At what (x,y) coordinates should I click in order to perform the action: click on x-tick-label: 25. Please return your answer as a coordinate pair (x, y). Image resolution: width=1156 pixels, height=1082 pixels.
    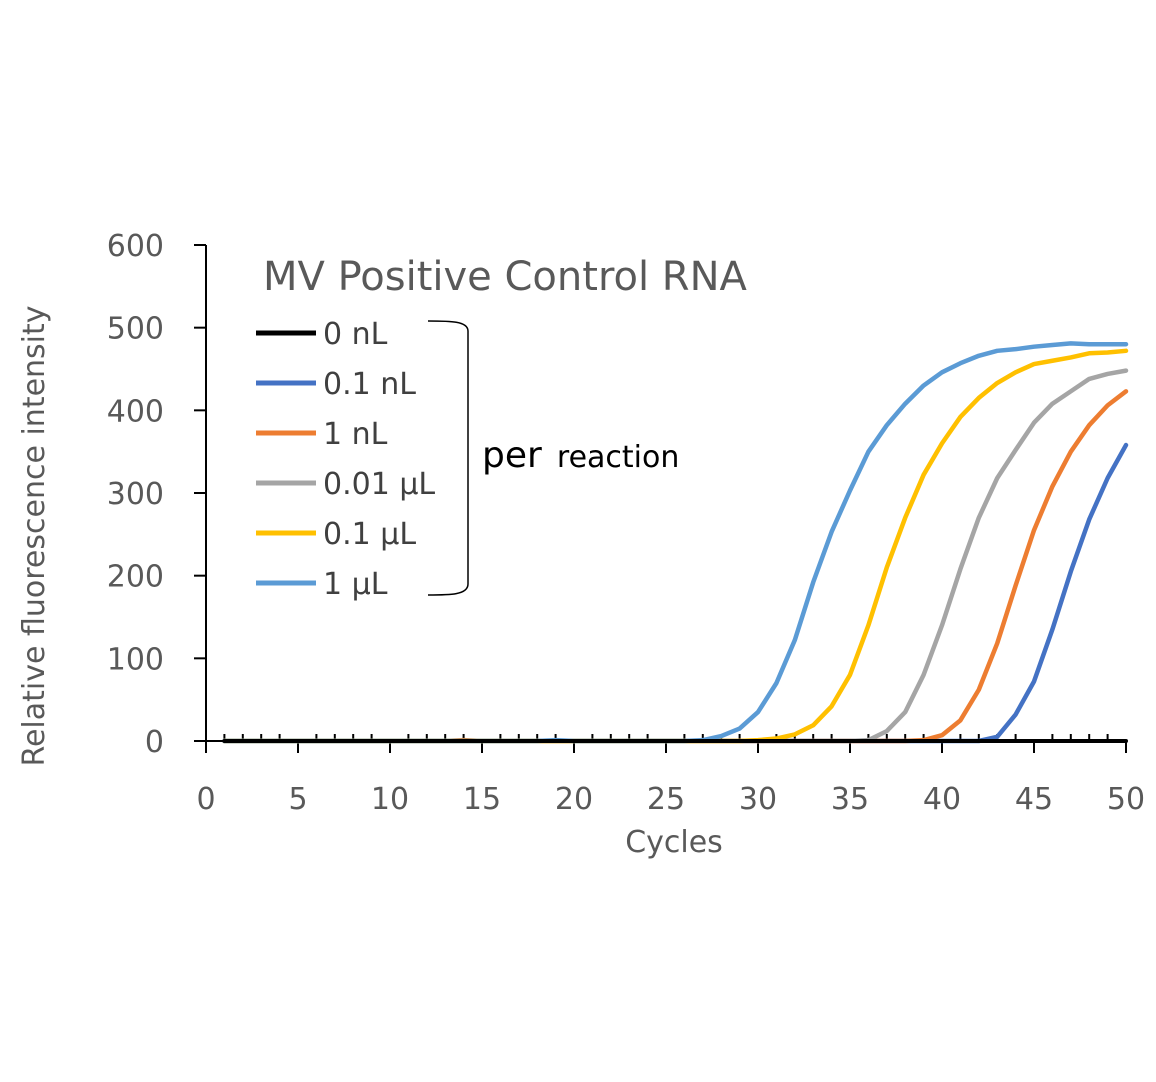
    Looking at the image, I should click on (666, 799).